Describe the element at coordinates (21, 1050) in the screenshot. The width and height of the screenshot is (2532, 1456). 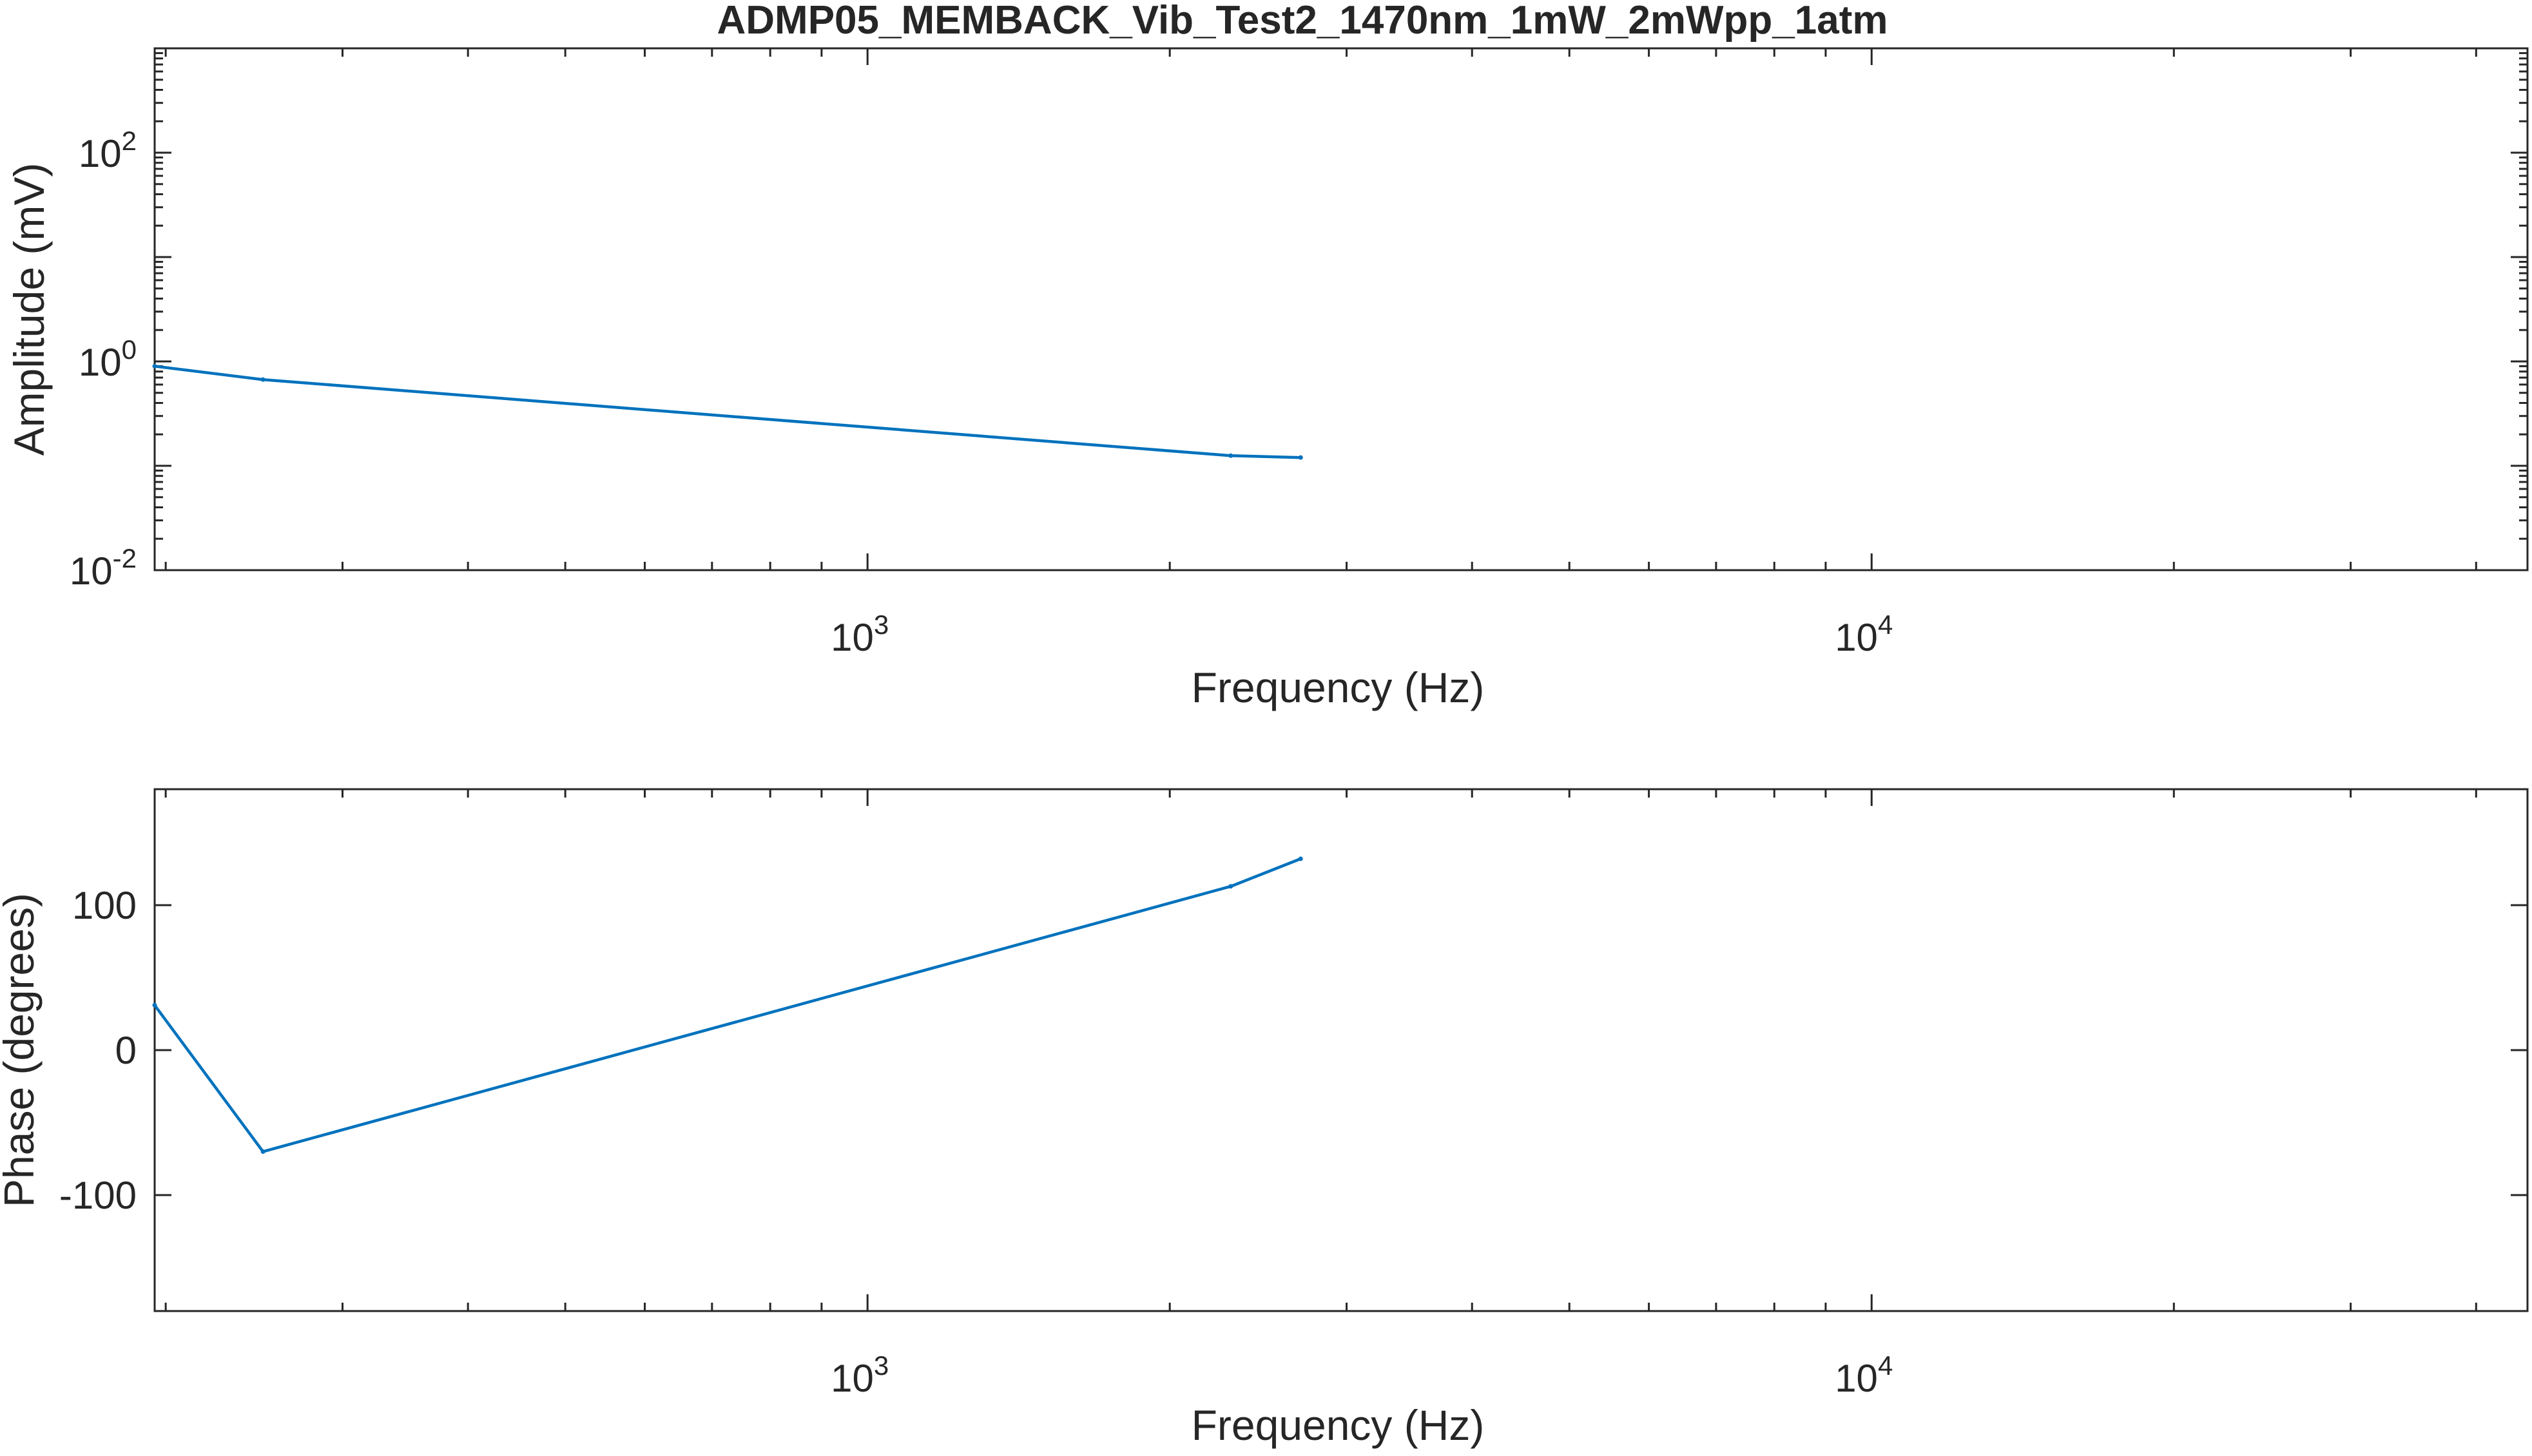
I see `phase-y-axis-label: Phase (degrees)` at that location.